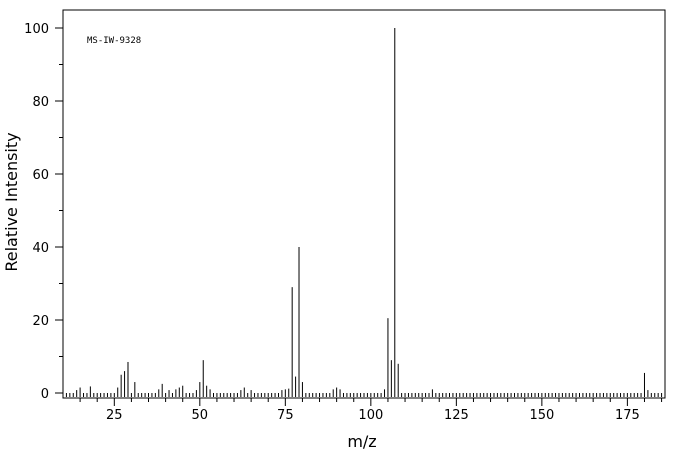 This screenshot has height=455, width=676. I want to click on x-tick-label: 75, so click(285, 415).